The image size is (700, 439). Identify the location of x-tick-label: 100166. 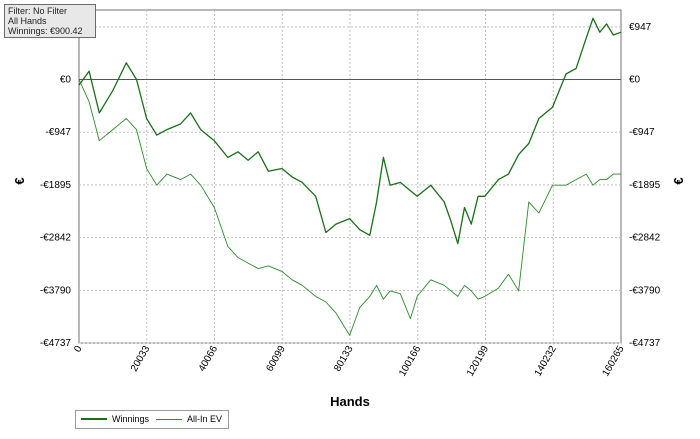
(410, 361).